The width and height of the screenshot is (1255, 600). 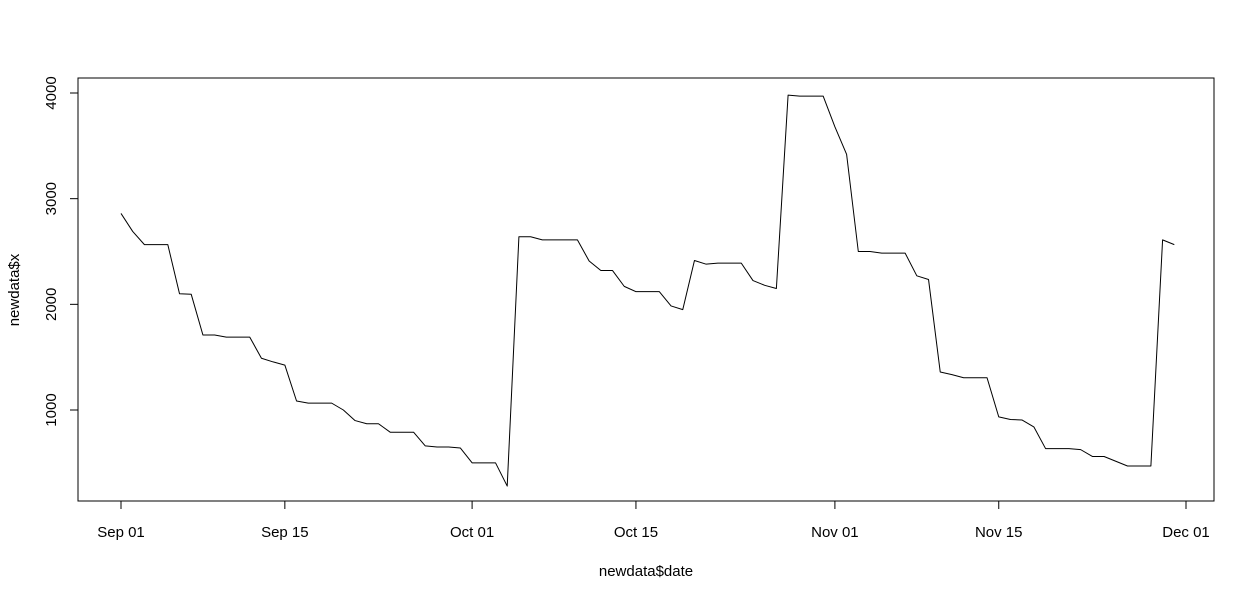 I want to click on y-tick-label: 1000, so click(x=51, y=409).